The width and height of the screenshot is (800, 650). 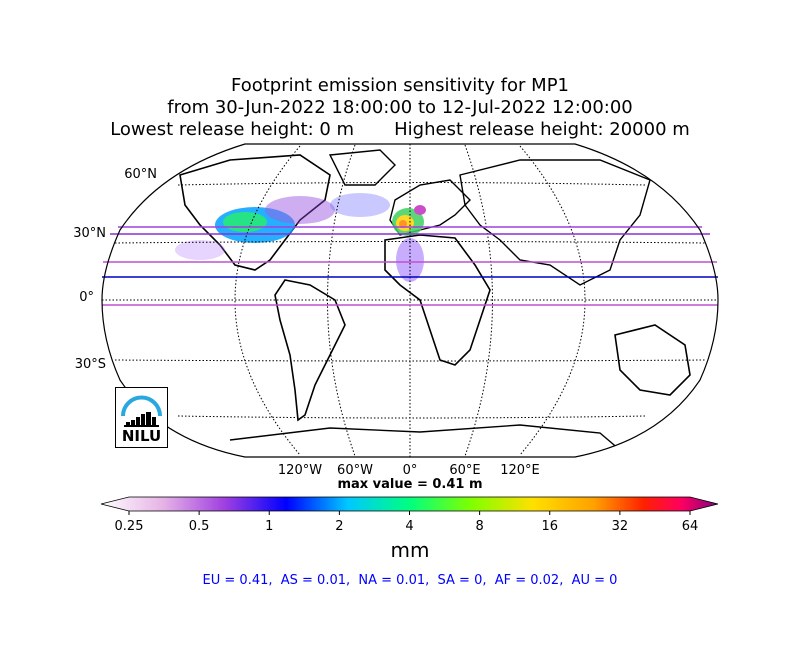 I want to click on title-line-1: Footprint emission sensitivity for MP1, so click(x=399, y=85).